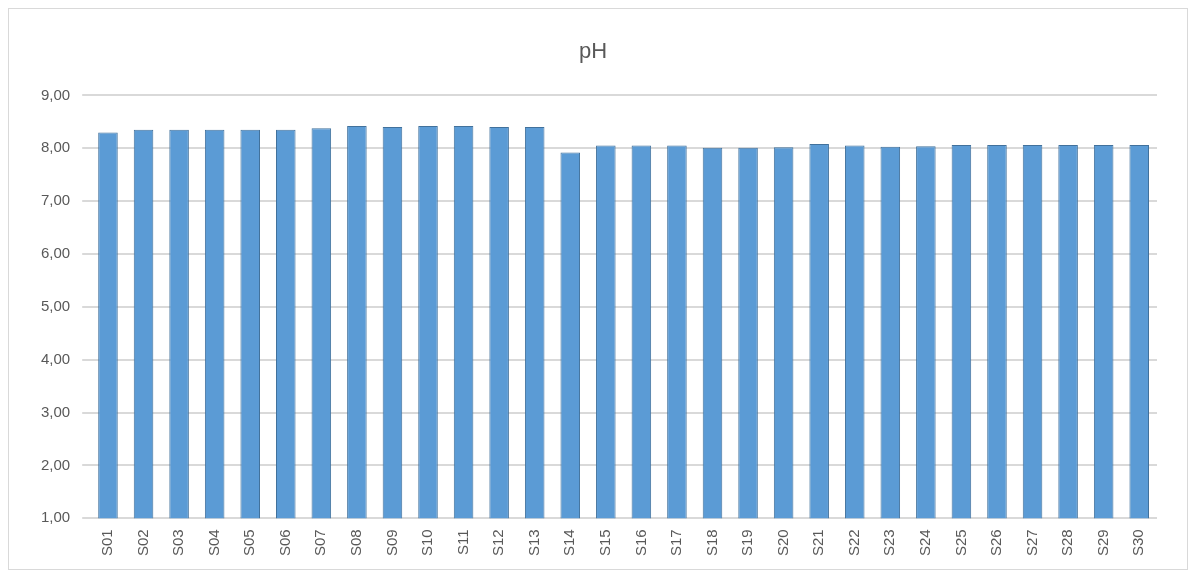 This screenshot has width=1198, height=579. Describe the element at coordinates (676, 543) in the screenshot. I see `x-tick-label: S17` at that location.